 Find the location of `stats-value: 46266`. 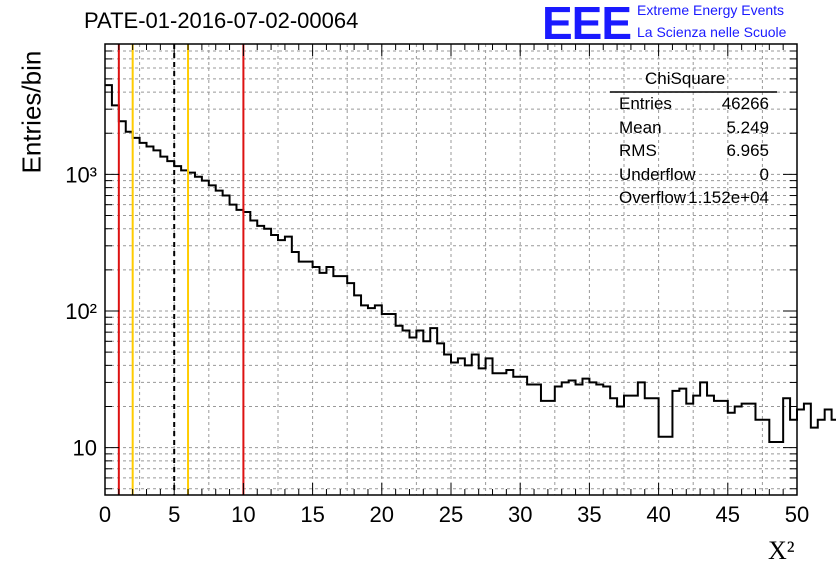

stats-value: 46266 is located at coordinates (745, 103).